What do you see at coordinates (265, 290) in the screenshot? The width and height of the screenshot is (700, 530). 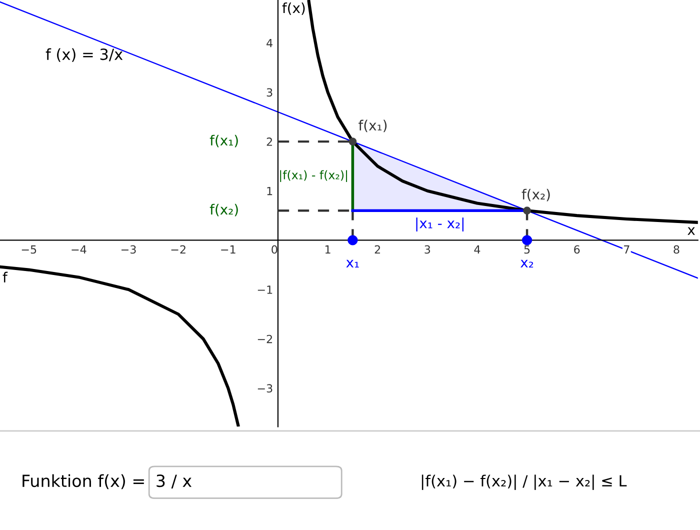 I see `y-tick-label: −1` at bounding box center [265, 290].